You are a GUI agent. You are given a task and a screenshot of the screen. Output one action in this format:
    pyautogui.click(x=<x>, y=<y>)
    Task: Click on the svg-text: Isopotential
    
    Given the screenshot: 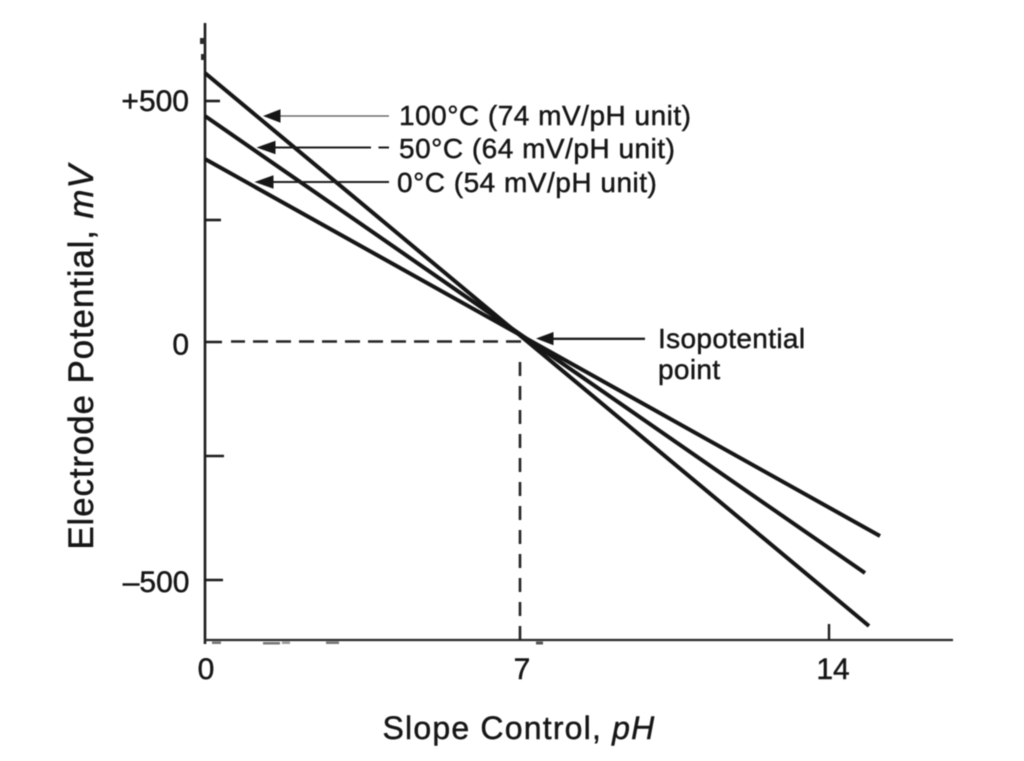 What is the action you would take?
    pyautogui.click(x=731, y=338)
    